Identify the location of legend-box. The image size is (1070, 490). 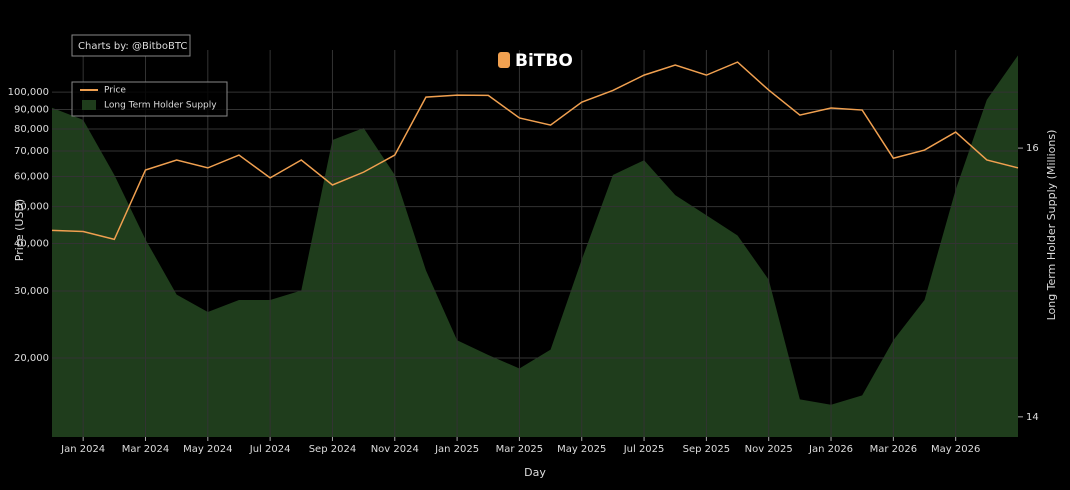
(149, 99).